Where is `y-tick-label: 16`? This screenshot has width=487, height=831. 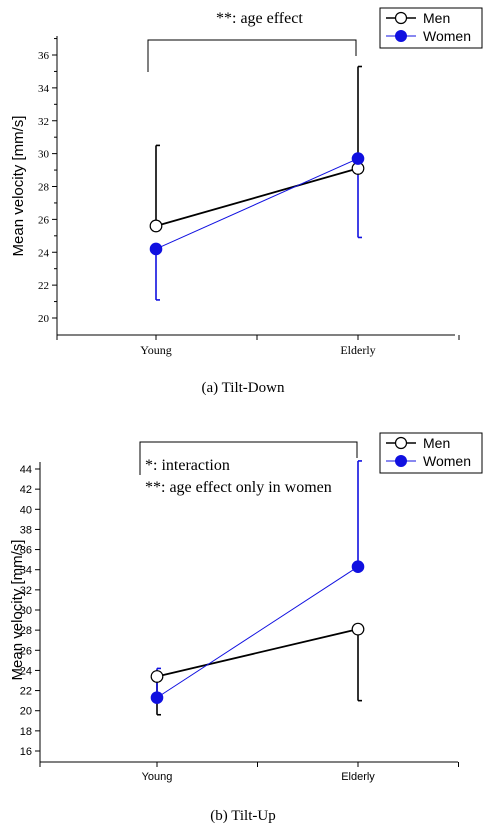 y-tick-label: 16 is located at coordinates (26, 752).